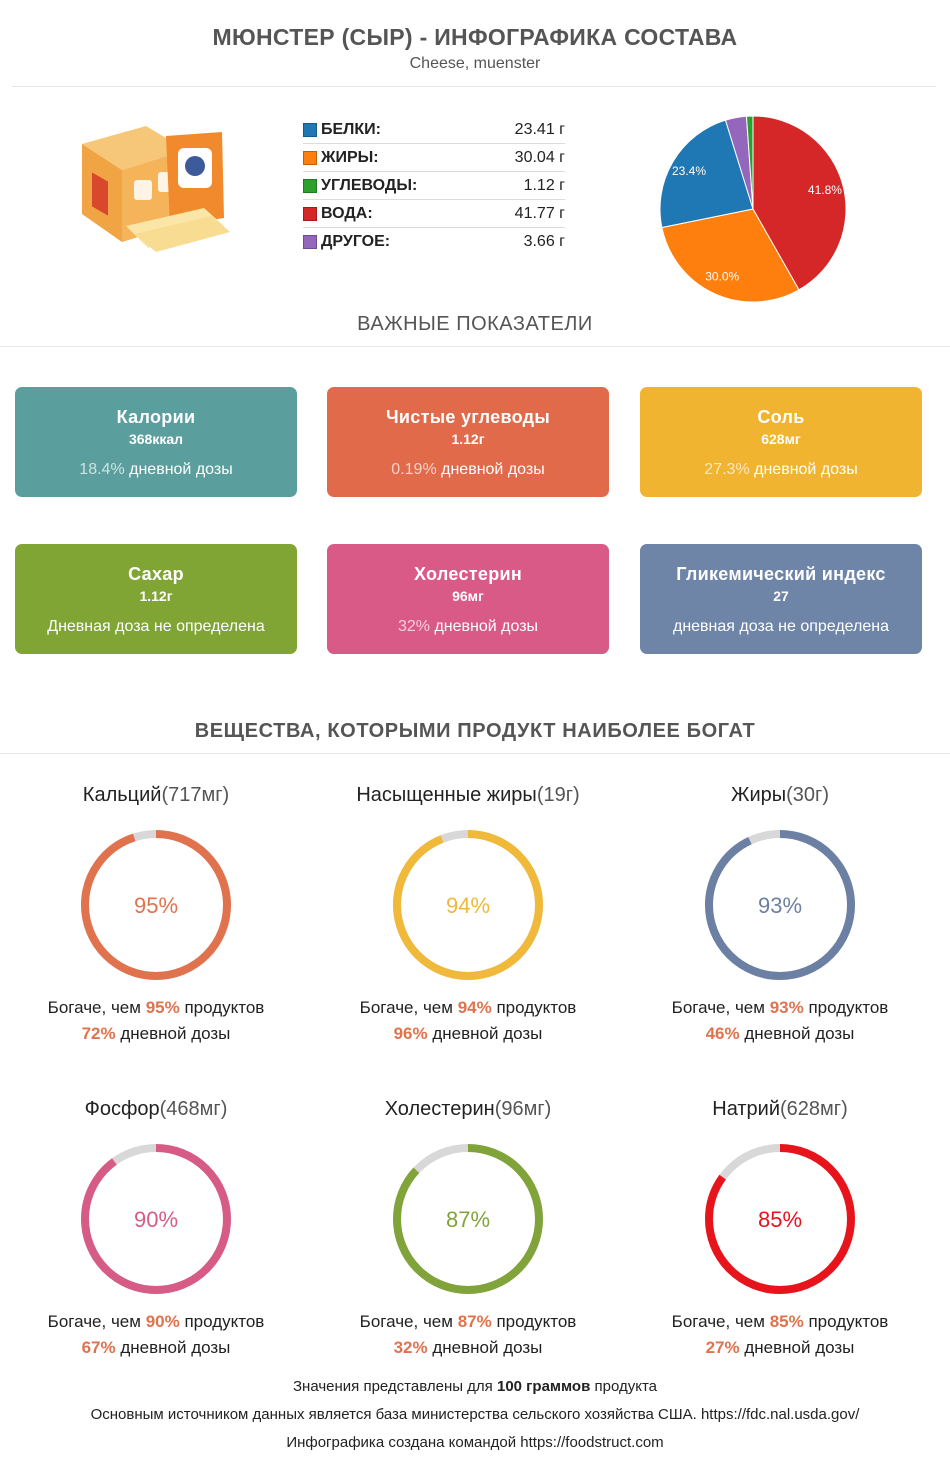 This screenshot has height=1473, width=950. I want to click on composition-row-water: ВОДА: 41.77 г, so click(434, 214).